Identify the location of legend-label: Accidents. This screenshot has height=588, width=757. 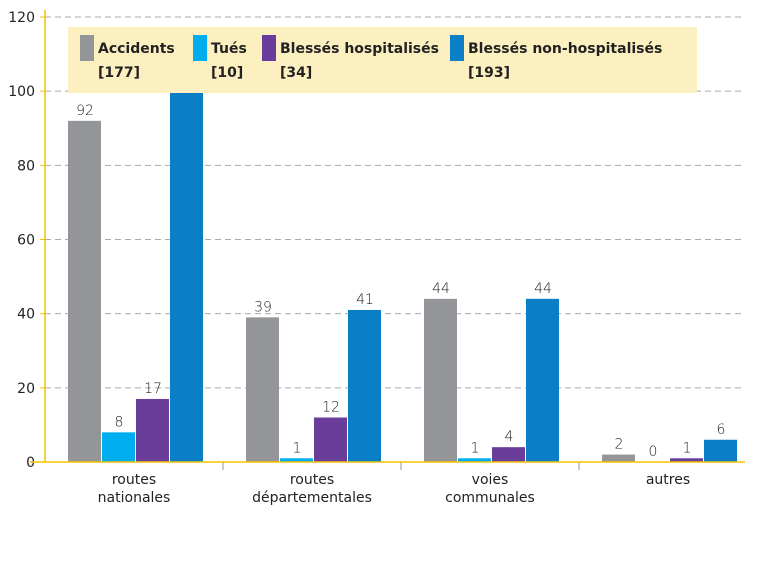
(136, 49).